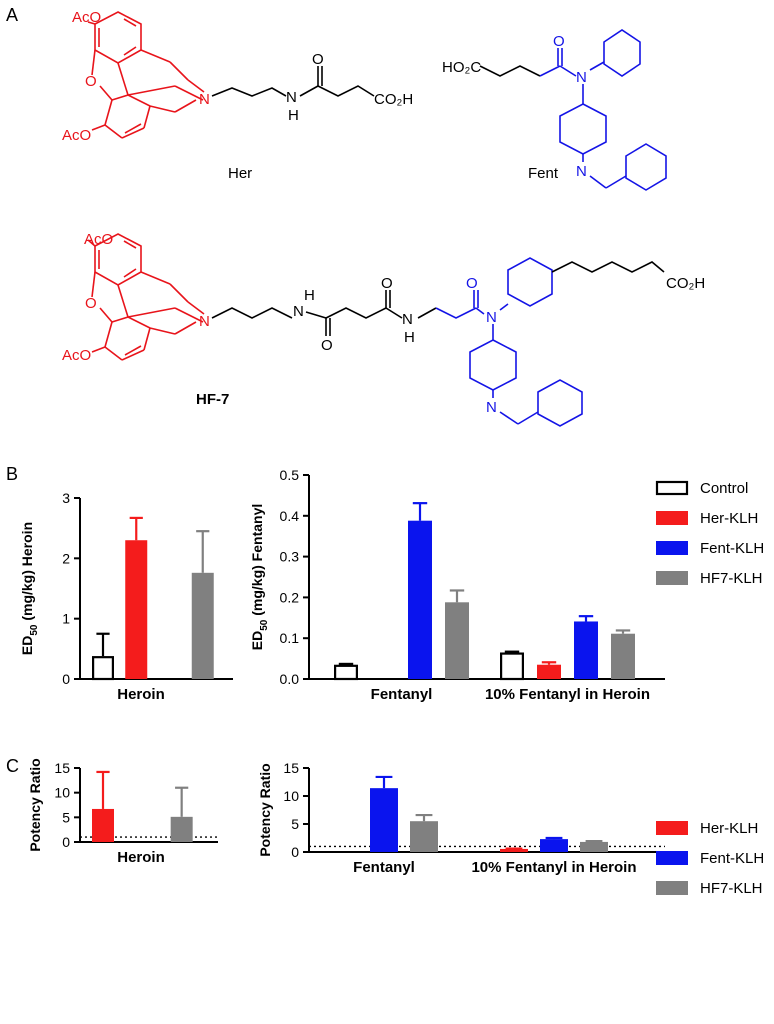 The image size is (774, 1024). I want to click on her-amide-n: N, so click(291, 97).